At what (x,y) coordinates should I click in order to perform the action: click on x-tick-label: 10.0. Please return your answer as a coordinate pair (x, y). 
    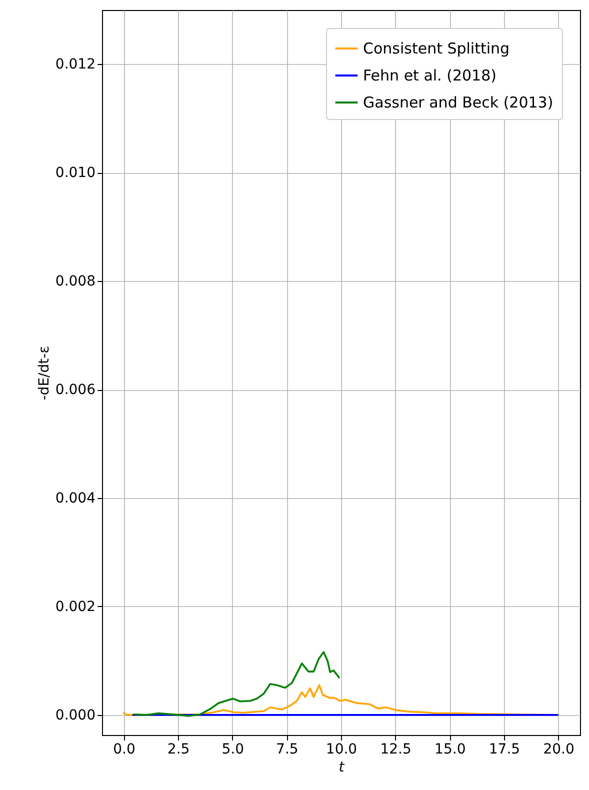
    Looking at the image, I should click on (342, 750).